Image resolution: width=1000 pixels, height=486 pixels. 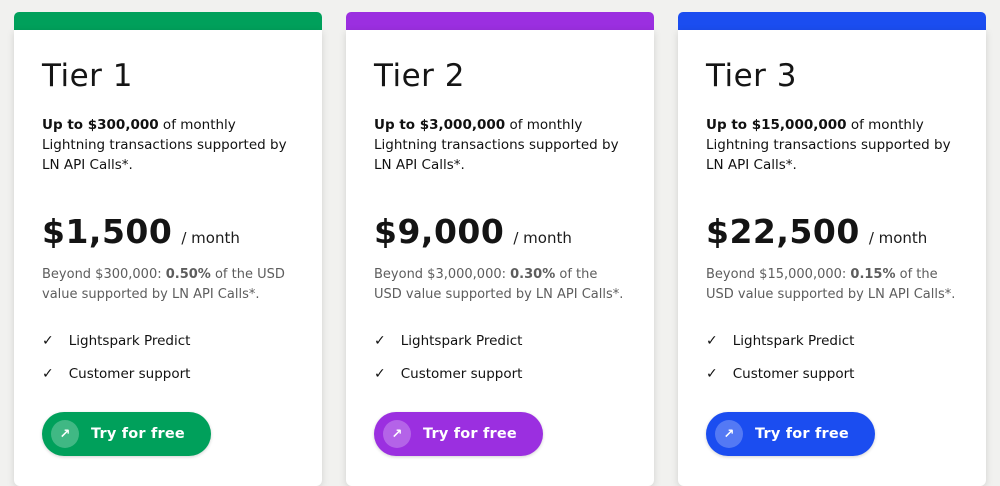 What do you see at coordinates (776, 125) in the screenshot?
I see `tier-limit: Up to $15,000,000` at bounding box center [776, 125].